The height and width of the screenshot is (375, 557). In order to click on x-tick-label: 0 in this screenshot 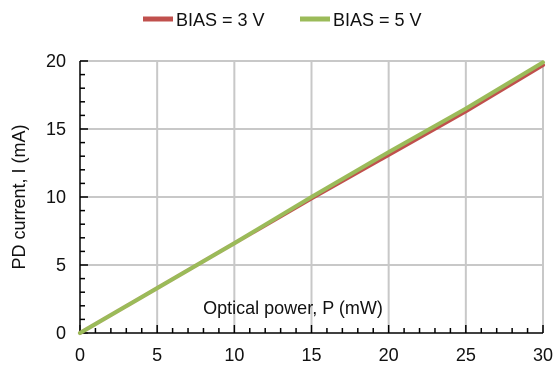, I will do `click(80, 355)`.